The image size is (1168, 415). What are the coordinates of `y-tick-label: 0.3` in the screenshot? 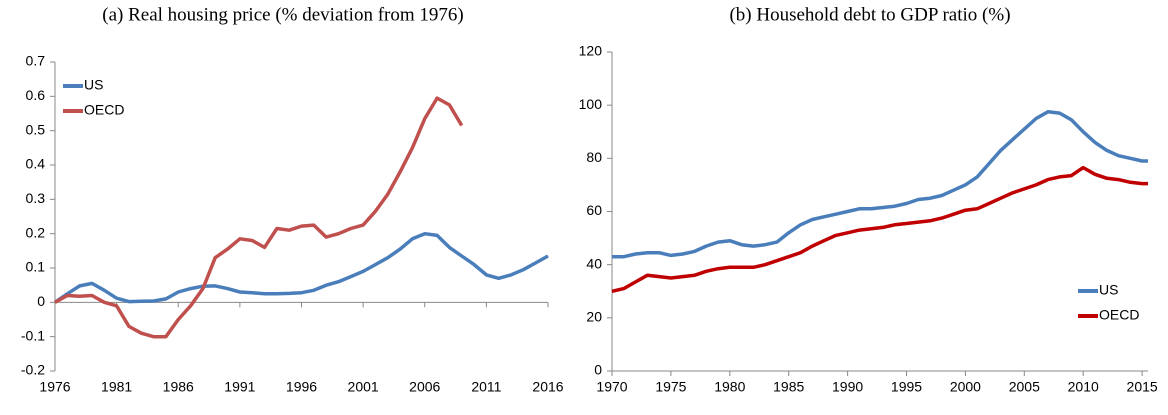 It's located at (36, 198).